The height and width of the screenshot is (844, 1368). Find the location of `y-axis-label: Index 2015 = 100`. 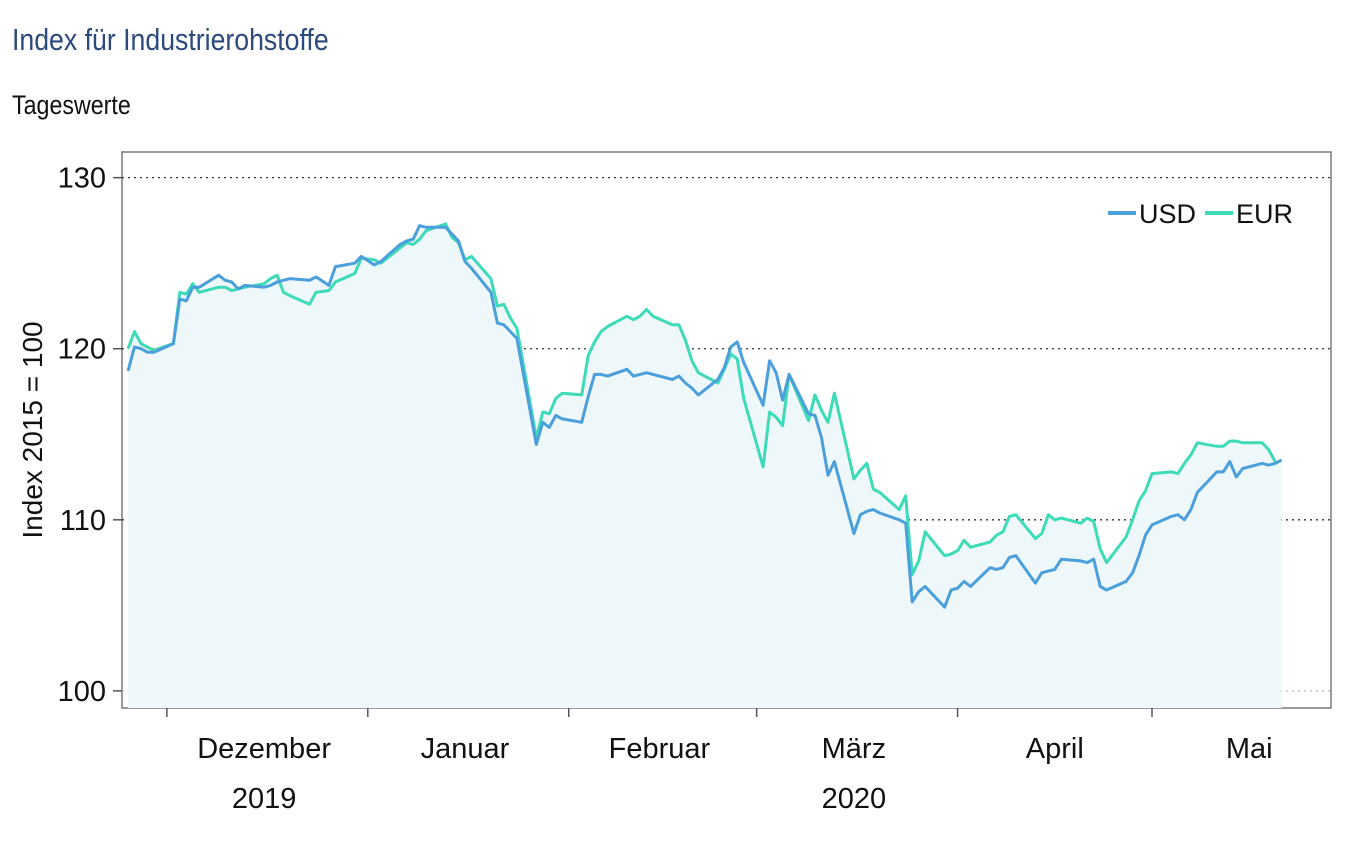

y-axis-label: Index 2015 = 100 is located at coordinates (32, 429).